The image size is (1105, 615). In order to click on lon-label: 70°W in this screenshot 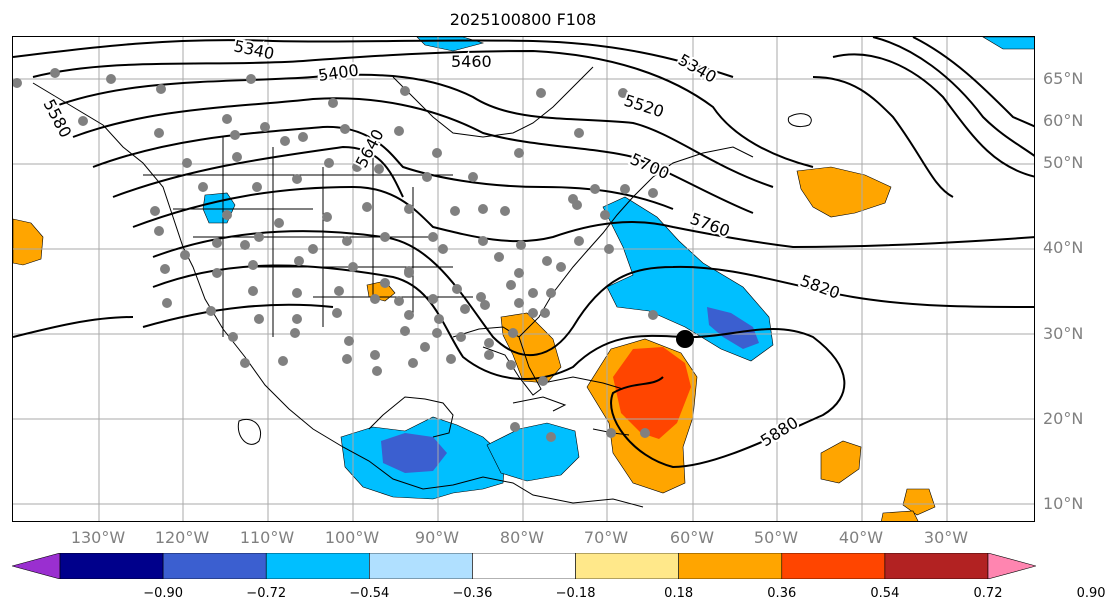, I will do `click(606, 537)`.